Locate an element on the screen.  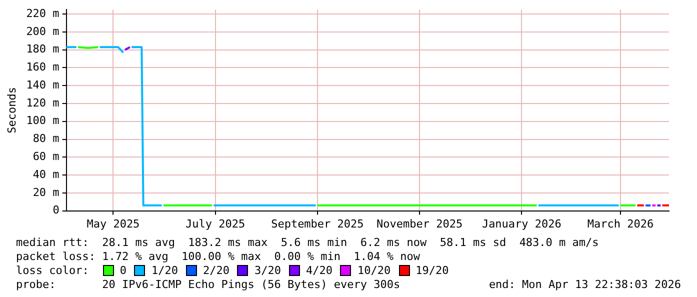
y-tick-label: 40 m is located at coordinates (46, 174).